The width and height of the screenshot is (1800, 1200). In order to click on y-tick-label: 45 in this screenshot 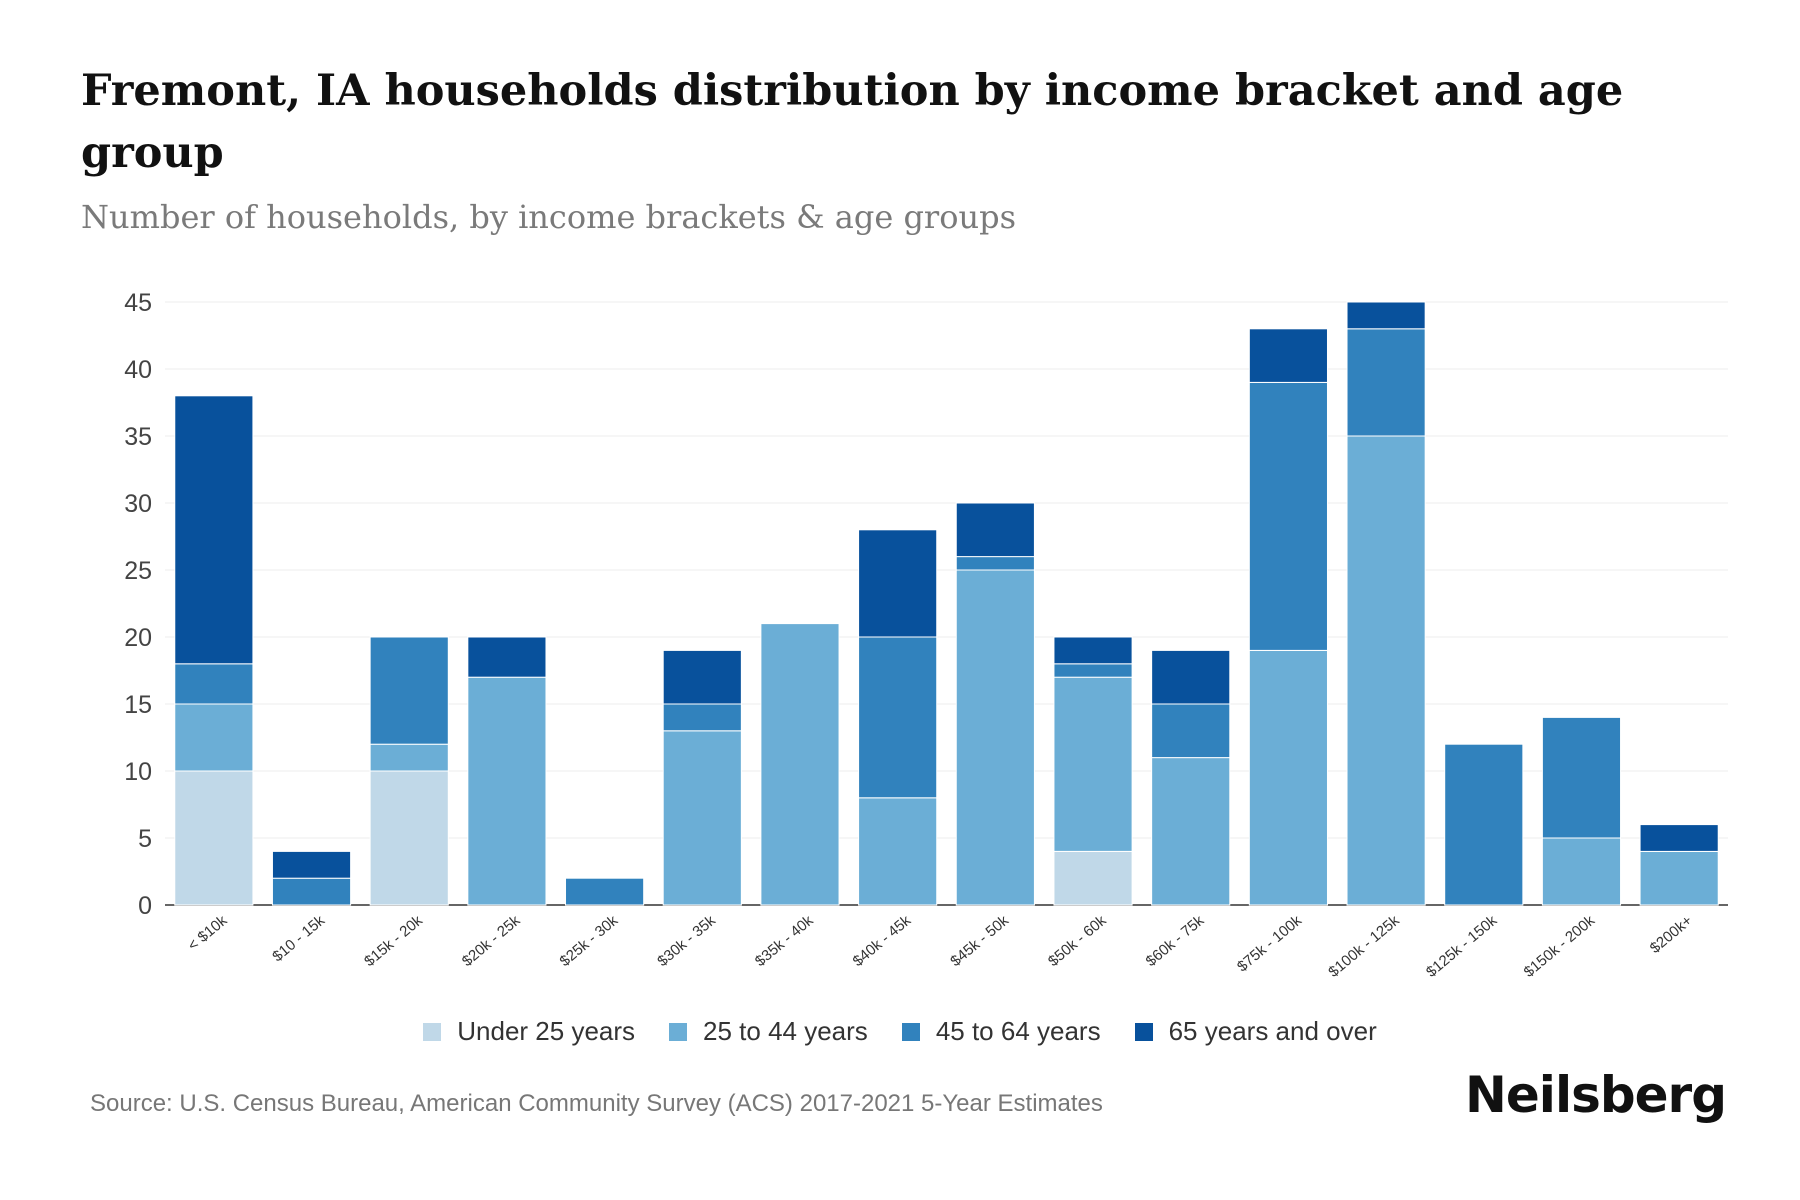, I will do `click(138, 303)`.